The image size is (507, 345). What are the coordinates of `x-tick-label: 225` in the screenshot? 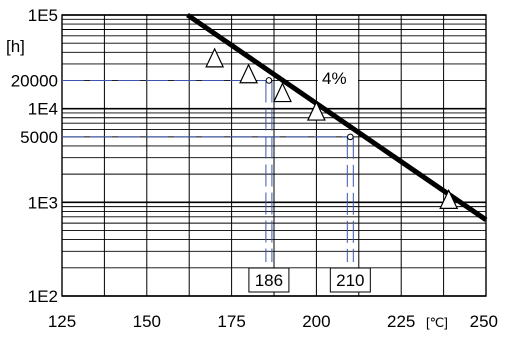 It's located at (401, 321).